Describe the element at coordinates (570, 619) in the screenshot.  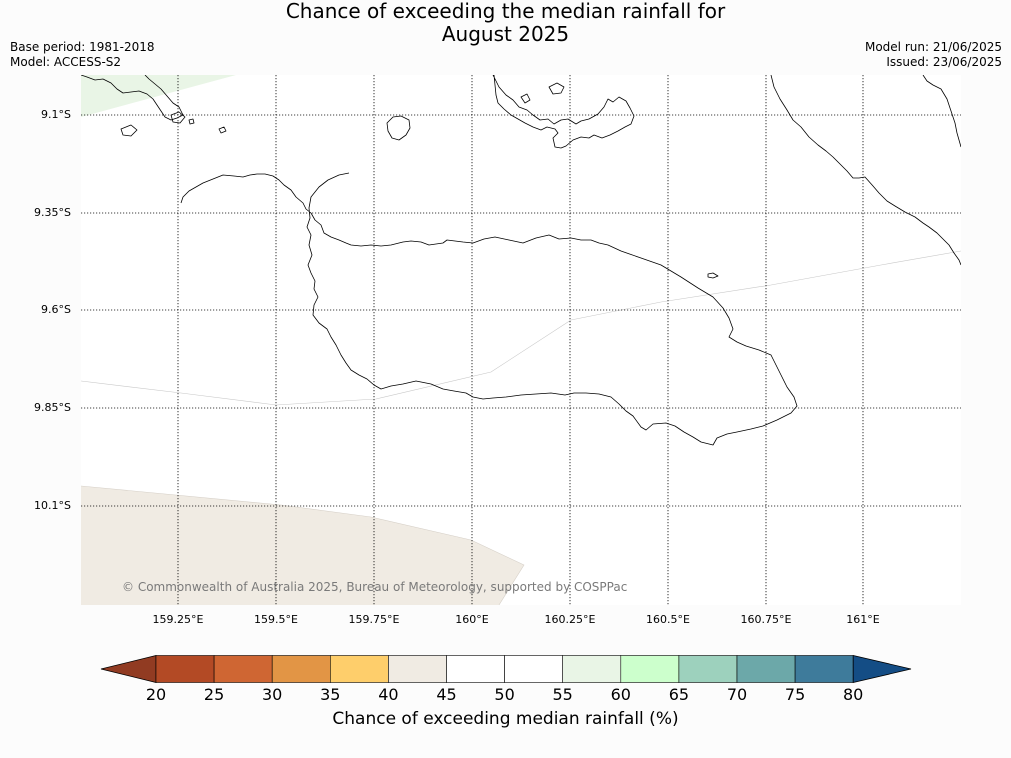
I see `longitude-label: 160.25°E` at that location.